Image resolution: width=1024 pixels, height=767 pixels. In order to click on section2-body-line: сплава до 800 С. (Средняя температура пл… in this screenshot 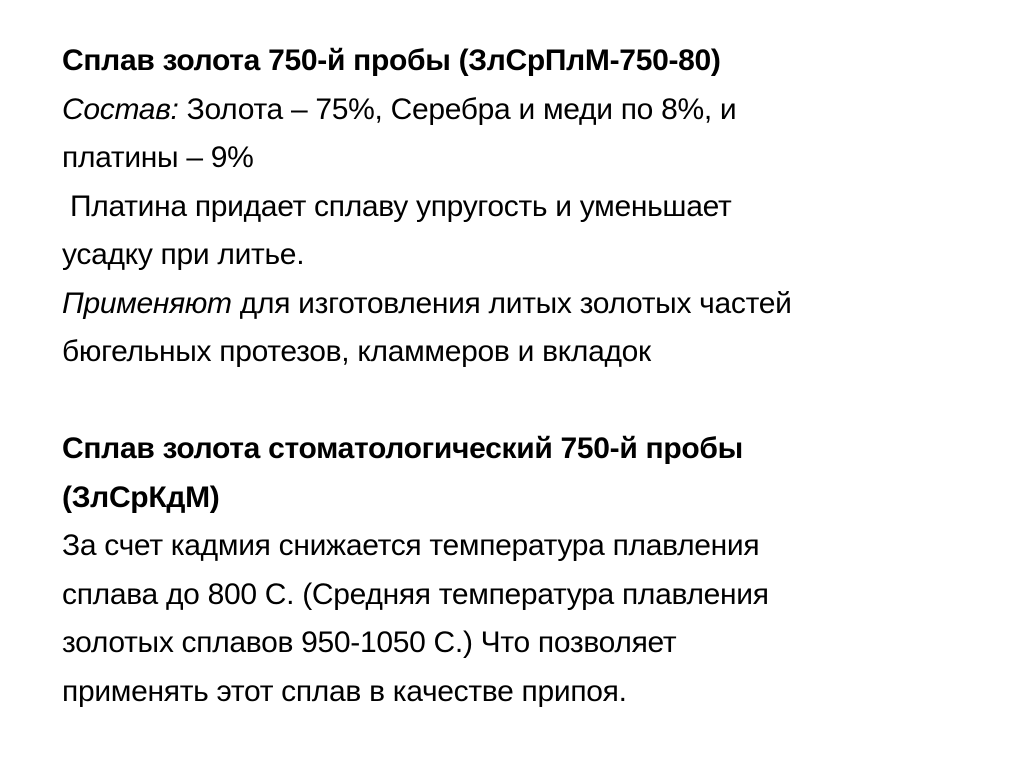, I will do `click(415, 594)`.